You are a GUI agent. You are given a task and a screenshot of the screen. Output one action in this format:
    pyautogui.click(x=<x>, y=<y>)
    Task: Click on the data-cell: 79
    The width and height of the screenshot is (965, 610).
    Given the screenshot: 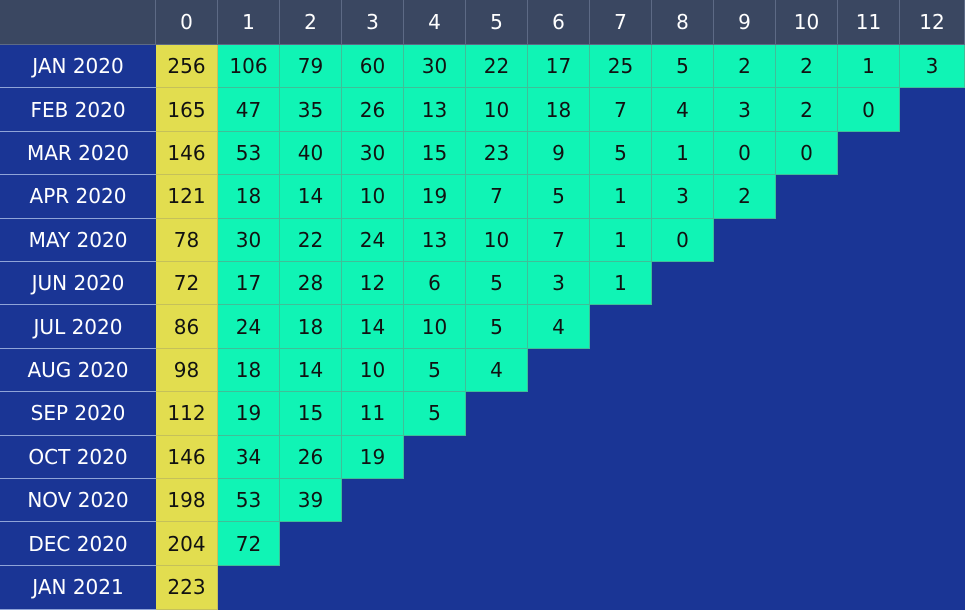 What is the action you would take?
    pyautogui.click(x=311, y=67)
    